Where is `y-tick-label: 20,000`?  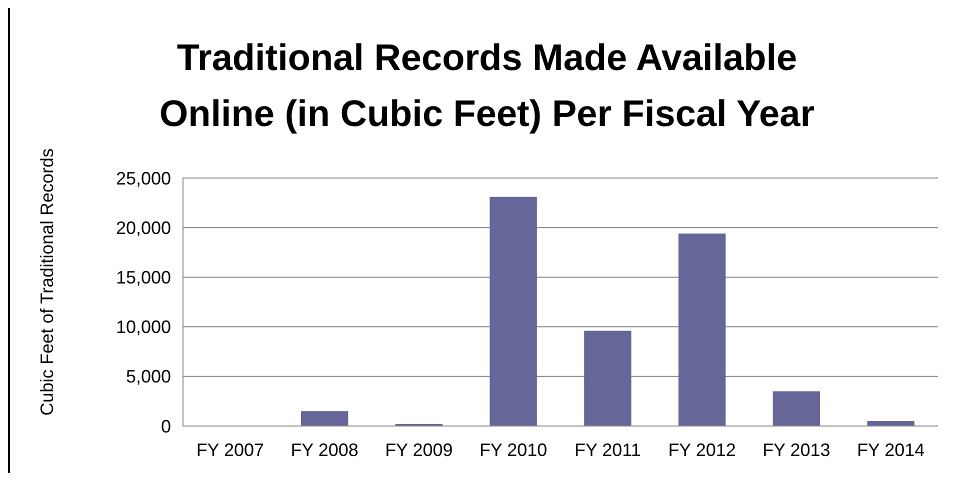 y-tick-label: 20,000 is located at coordinates (143, 228).